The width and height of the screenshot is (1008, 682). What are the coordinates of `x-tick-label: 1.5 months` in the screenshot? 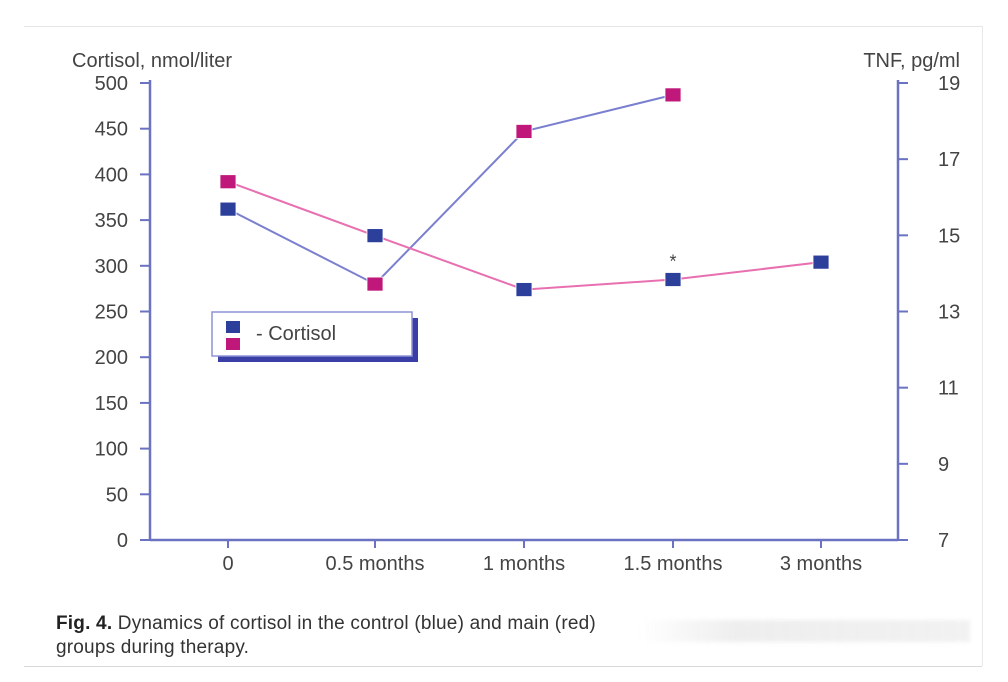 It's located at (673, 564).